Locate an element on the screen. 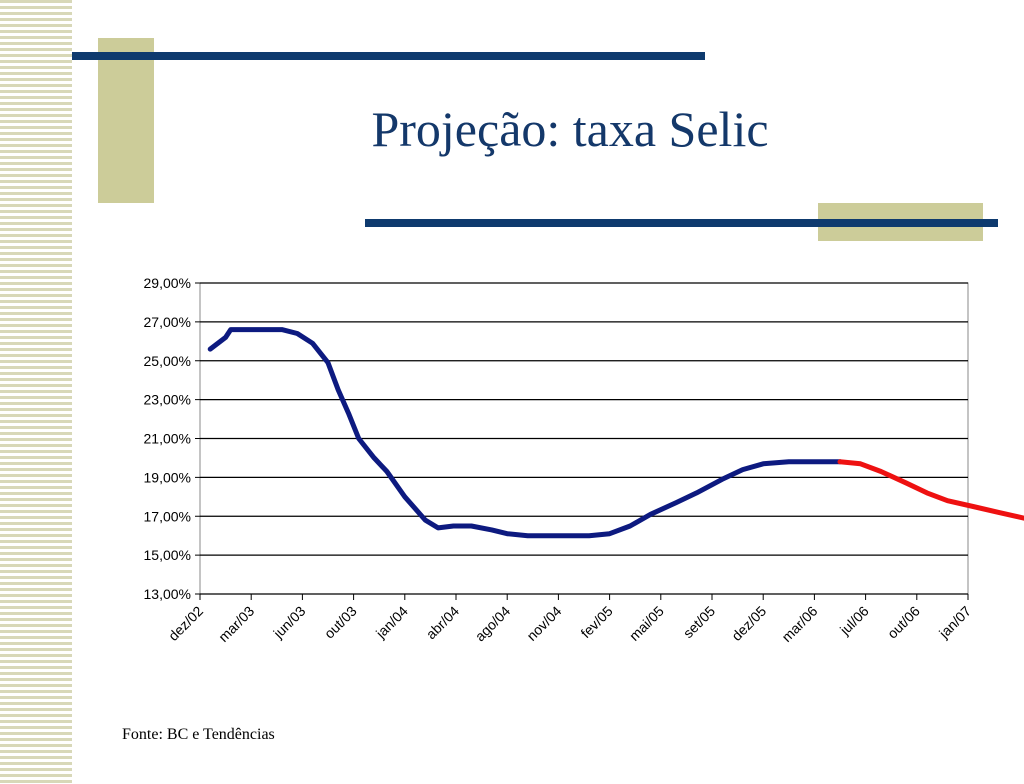 This screenshot has height=784, width=1024. slide-title: Projeção: taxa Selic is located at coordinates (570, 129).